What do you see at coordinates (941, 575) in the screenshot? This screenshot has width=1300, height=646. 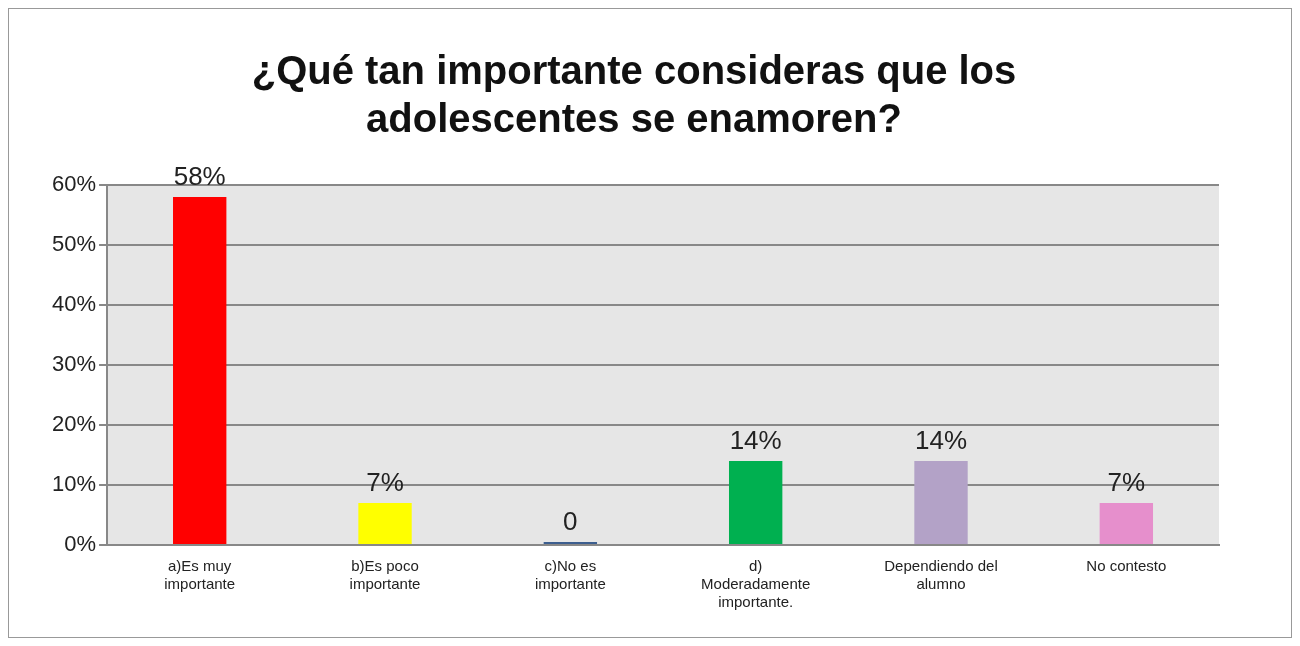 I see `x-tick-label: Dependiendo del alumno` at bounding box center [941, 575].